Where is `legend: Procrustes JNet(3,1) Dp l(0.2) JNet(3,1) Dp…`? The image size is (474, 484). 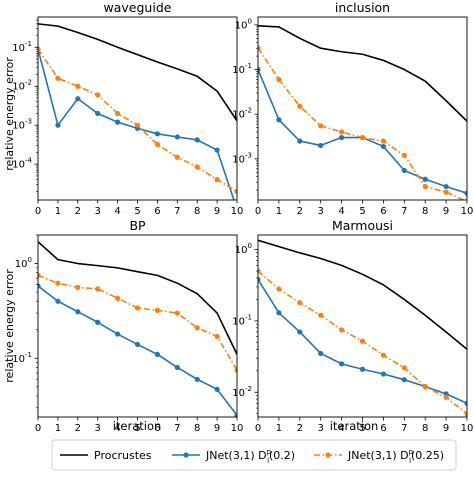 legend: Procrustes JNet(3,1) Dp l(0.2) JNet(3,1) Dp… is located at coordinates (254, 455).